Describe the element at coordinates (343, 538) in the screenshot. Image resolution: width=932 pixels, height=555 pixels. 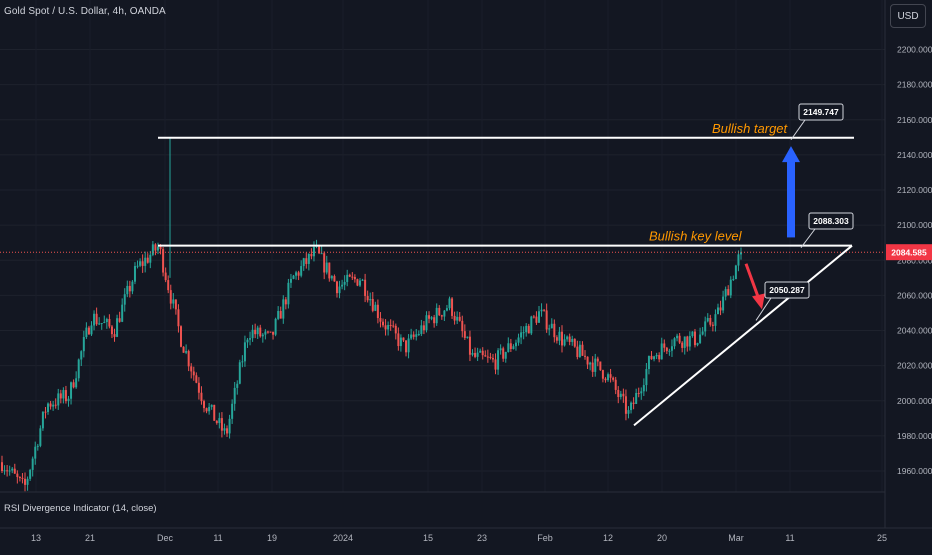
I see `time-tick-label: 2024` at that location.